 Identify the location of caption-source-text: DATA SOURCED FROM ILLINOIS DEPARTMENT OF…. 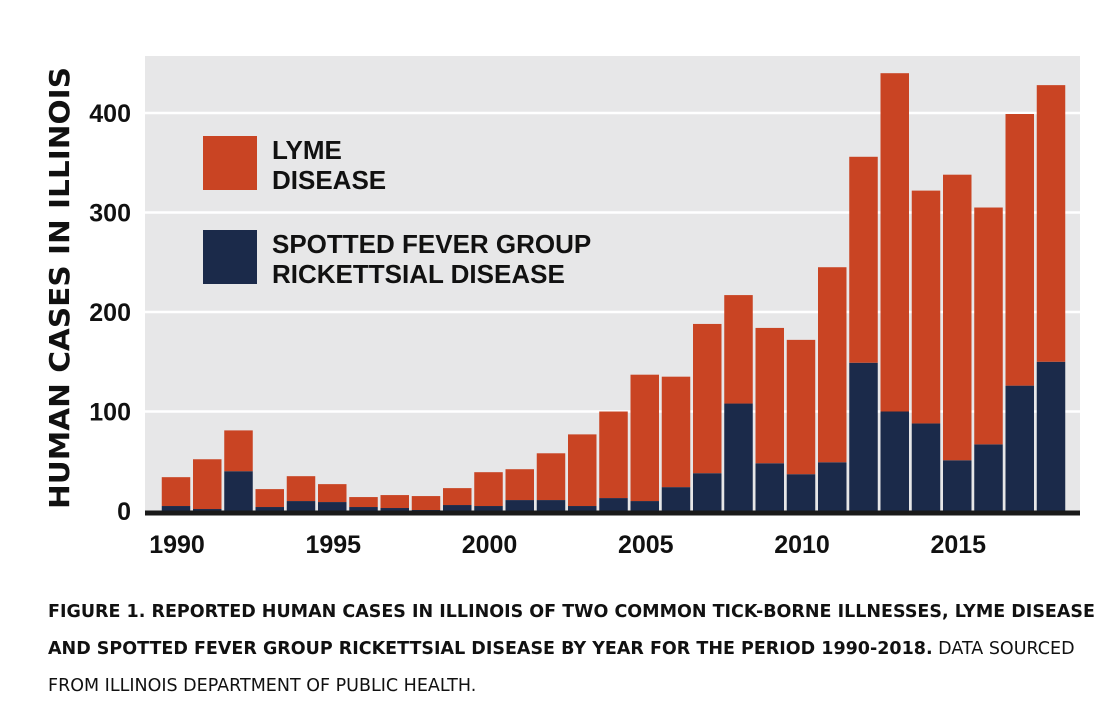
(561, 667).